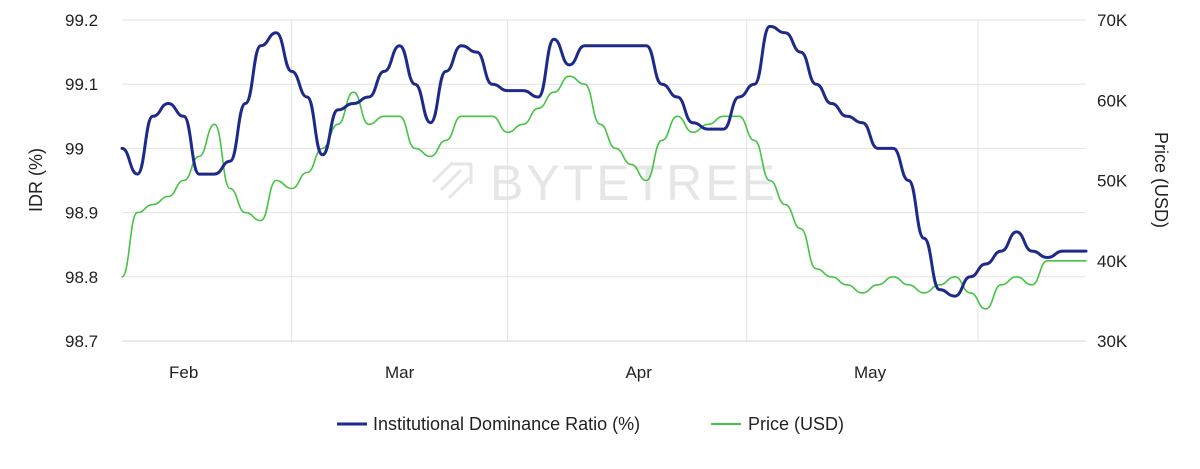  I want to click on left-tick-label: 99.1, so click(81, 84).